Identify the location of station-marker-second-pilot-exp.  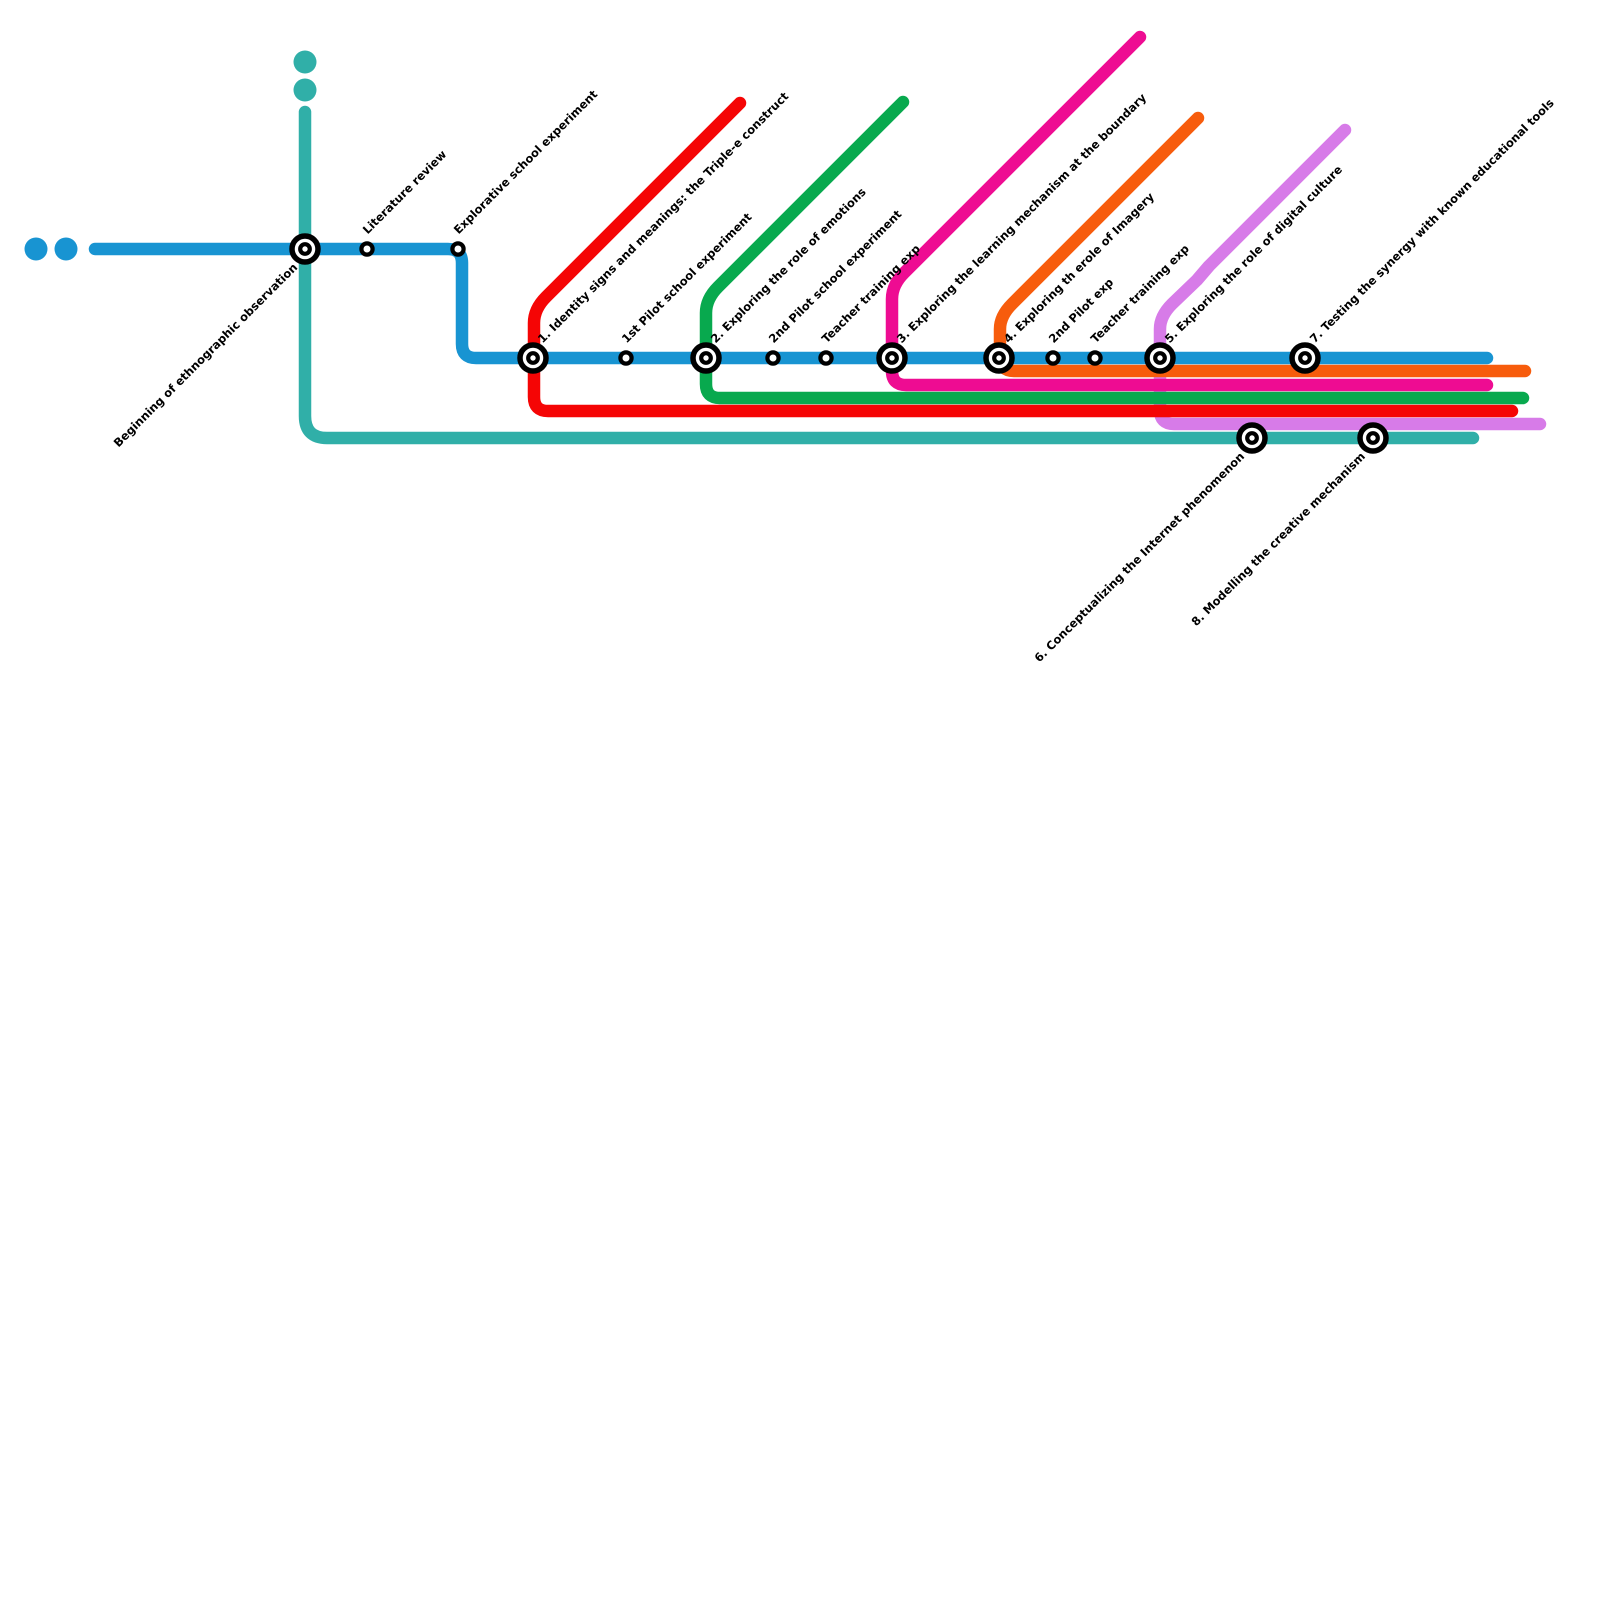
(1053, 358).